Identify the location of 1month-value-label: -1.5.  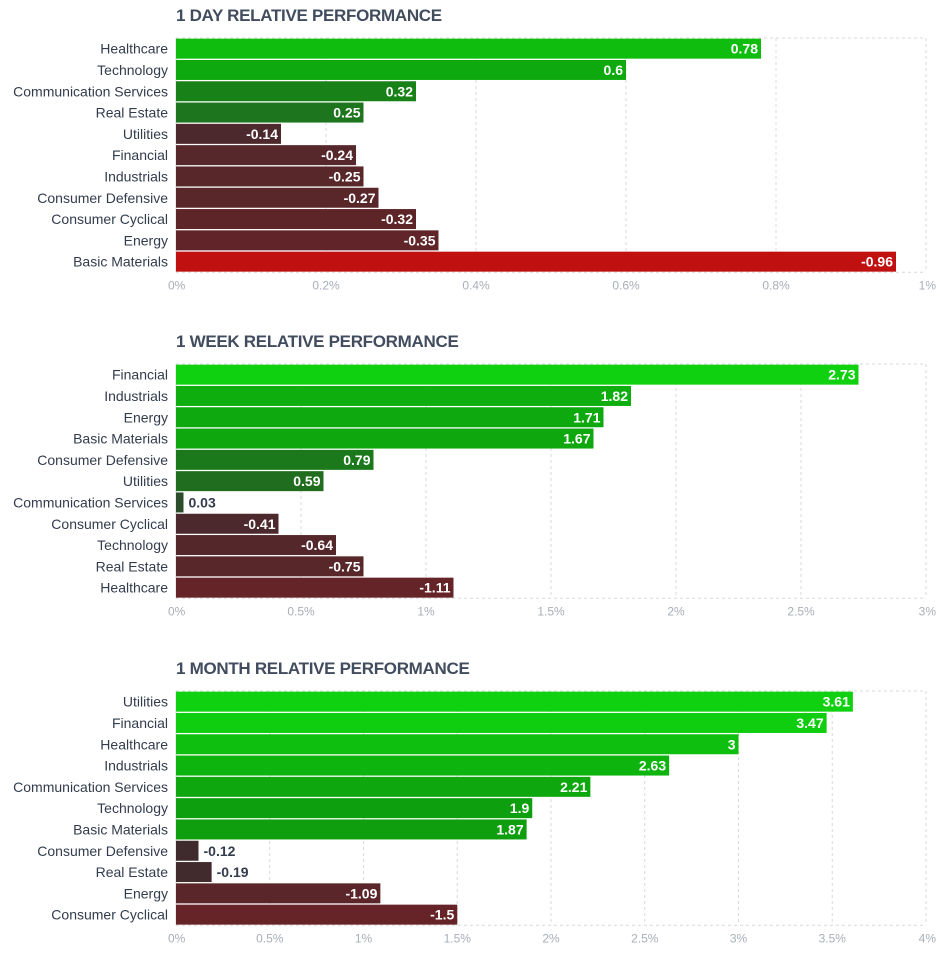
(442, 915).